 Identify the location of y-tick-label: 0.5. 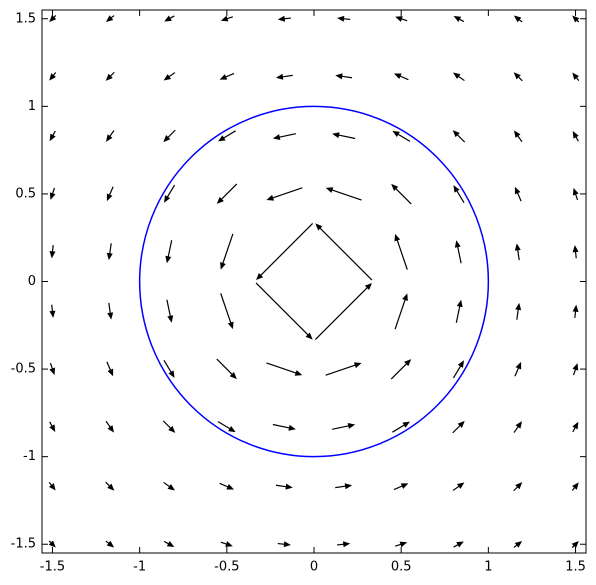
(25, 193).